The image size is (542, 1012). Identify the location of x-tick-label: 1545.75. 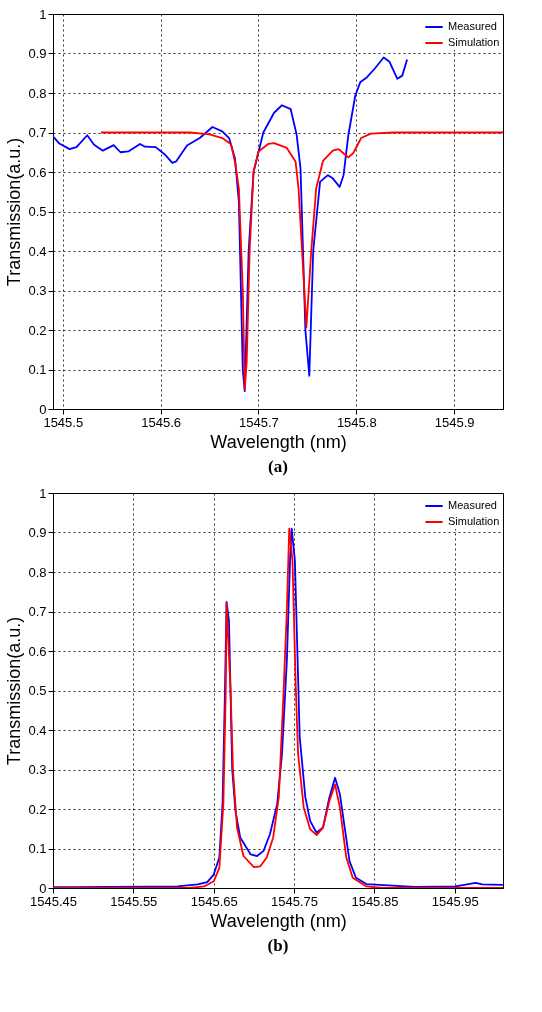
(295, 901).